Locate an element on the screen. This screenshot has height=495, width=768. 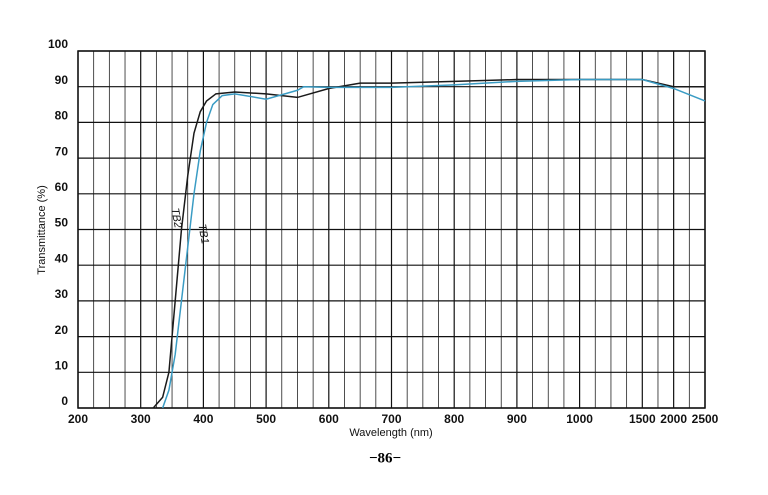
y-tick-label: 90 is located at coordinates (62, 80).